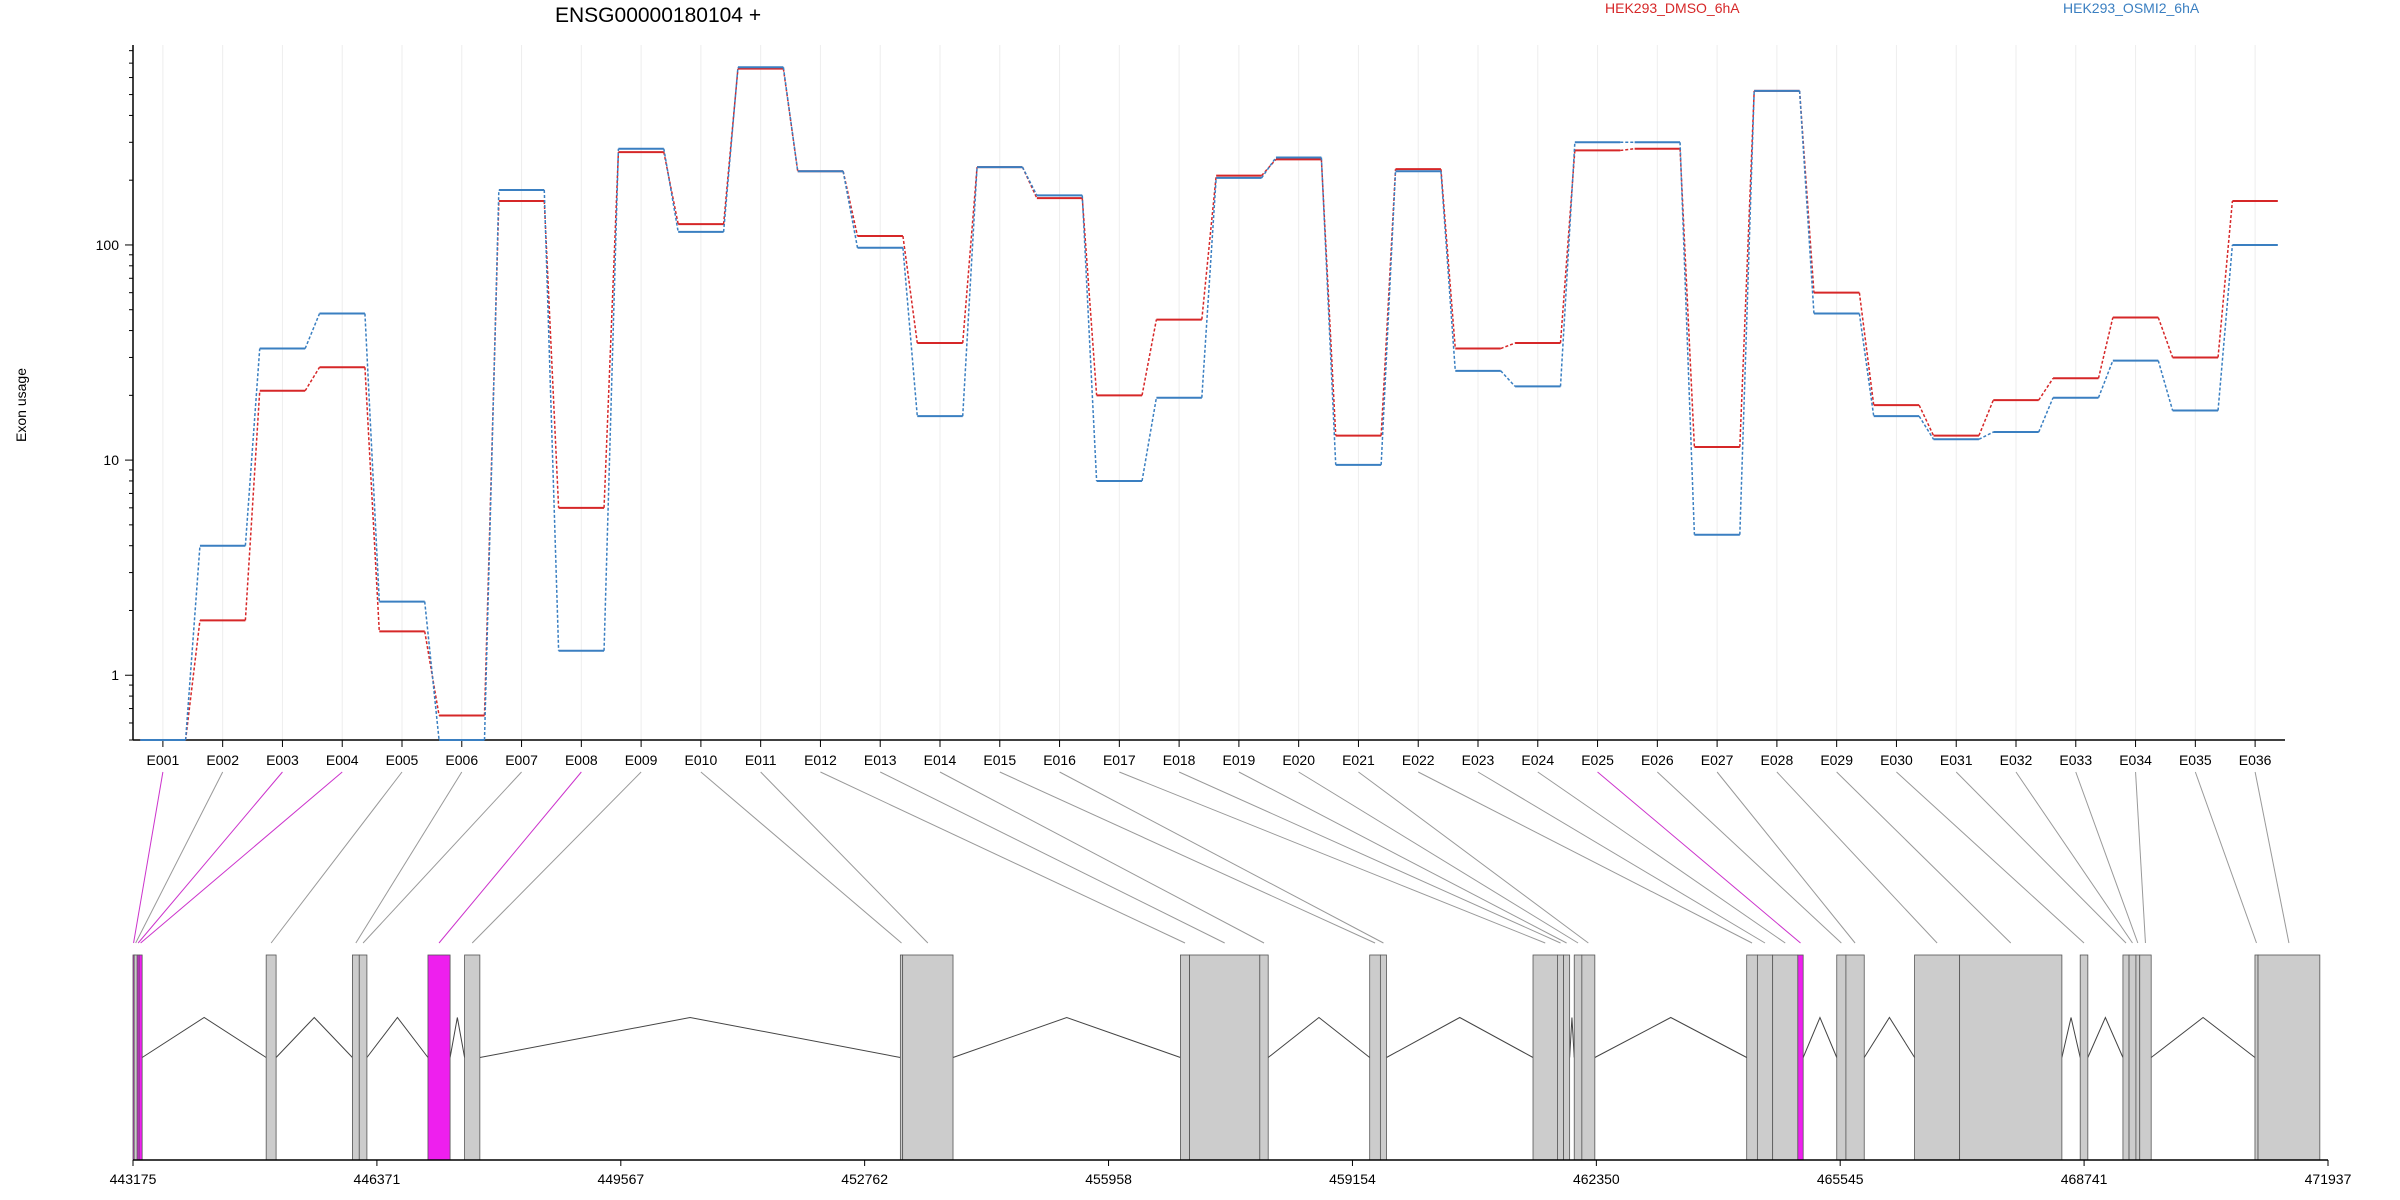  What do you see at coordinates (1418, 760) in the screenshot?
I see `x-tick-label: E022` at bounding box center [1418, 760].